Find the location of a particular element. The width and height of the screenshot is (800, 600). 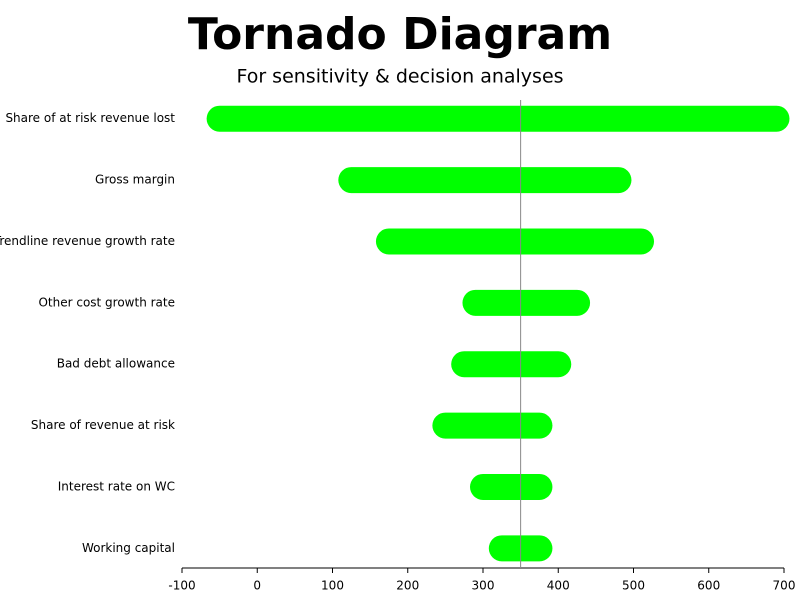

category-label: Other cost growth rate is located at coordinates (106, 302).